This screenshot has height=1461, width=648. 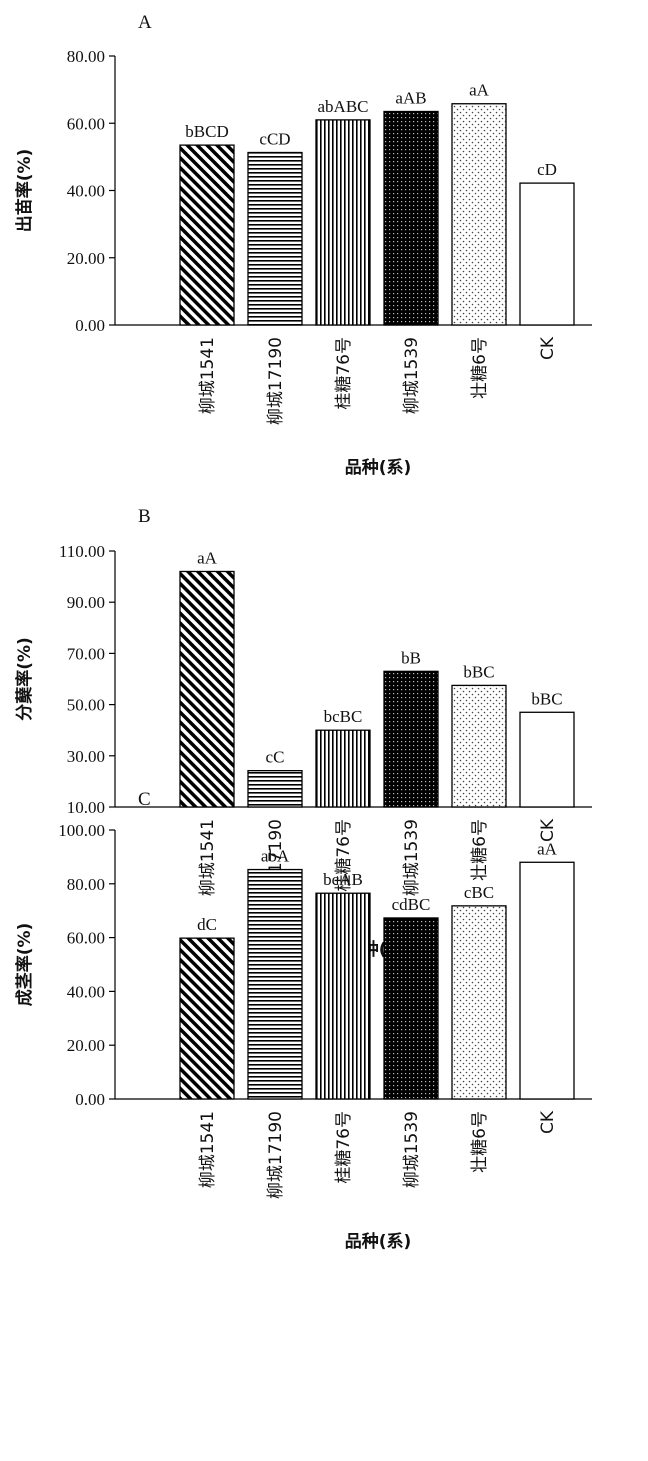 I want to click on bar-significance-label: abABC, so click(x=343, y=106).